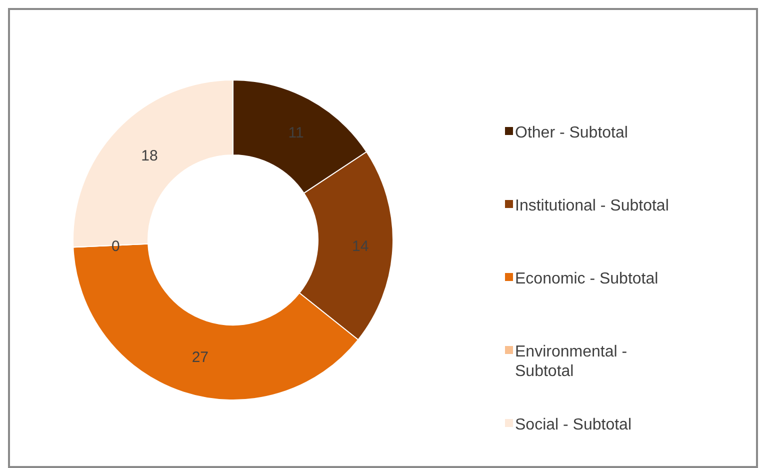  What do you see at coordinates (200, 357) in the screenshot?
I see `data-label: 27` at bounding box center [200, 357].